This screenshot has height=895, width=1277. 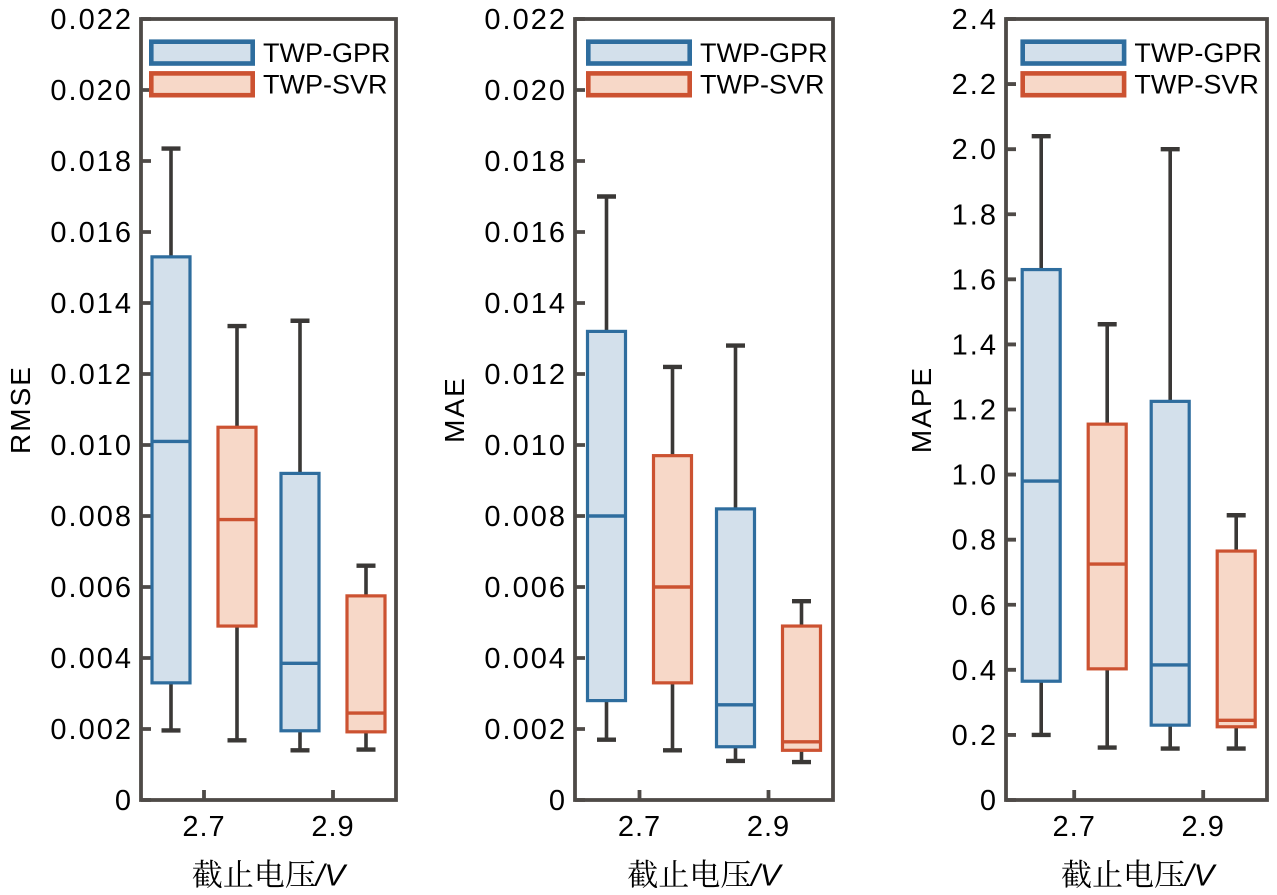 I want to click on svg-text: 2.2, so click(x=975, y=85).